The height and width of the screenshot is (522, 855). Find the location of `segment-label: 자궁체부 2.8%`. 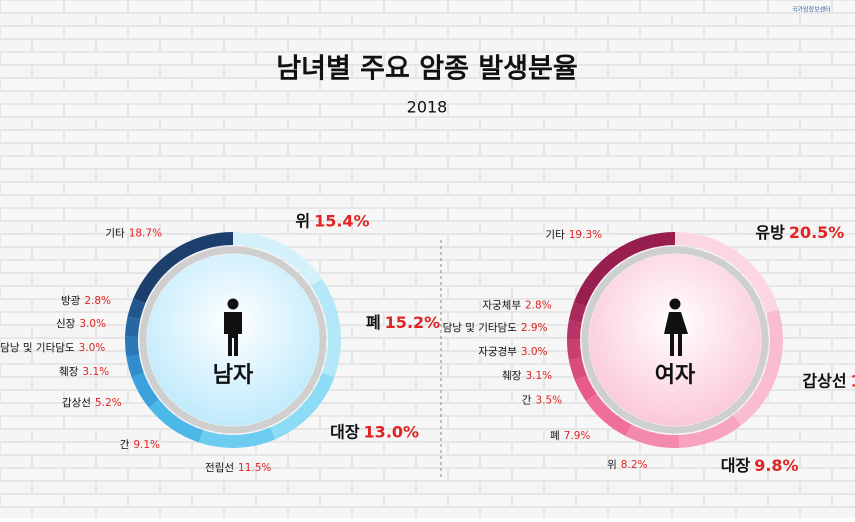

segment-label: 자궁체부 2.8% is located at coordinates (516, 306).